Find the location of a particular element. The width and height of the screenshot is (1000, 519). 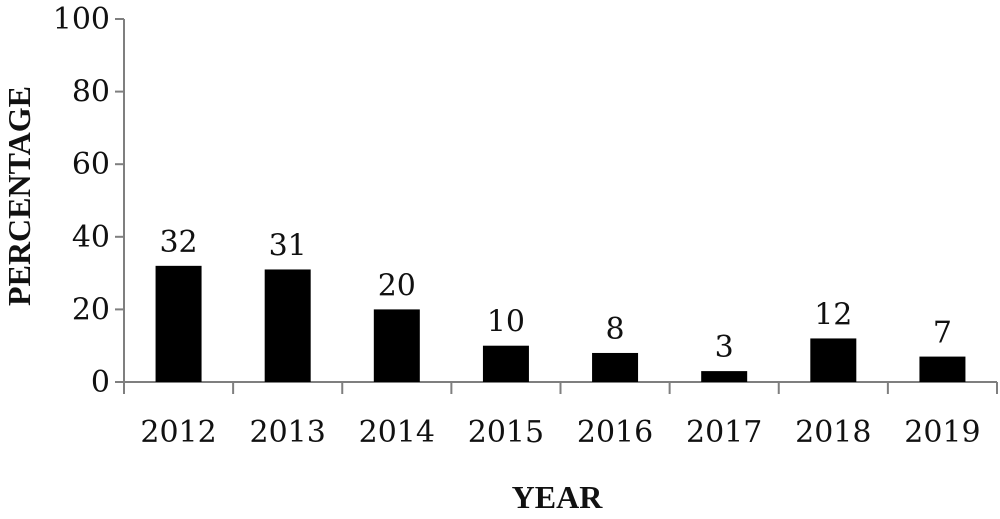

y-tick-label: 0 is located at coordinates (100, 382).